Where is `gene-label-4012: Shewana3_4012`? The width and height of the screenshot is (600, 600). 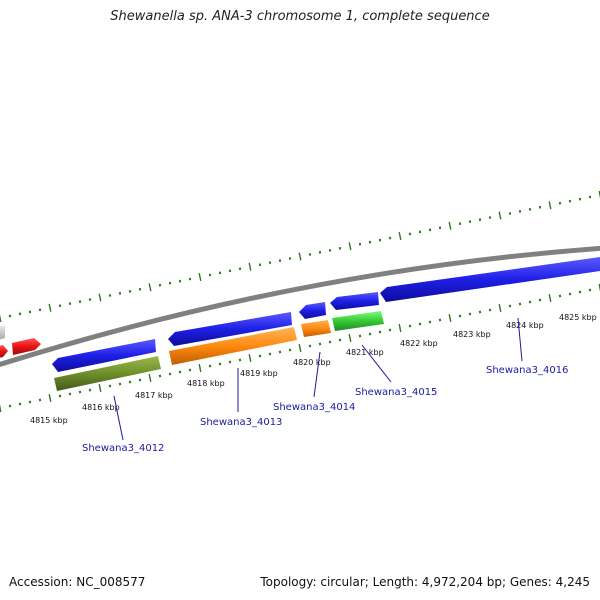 gene-label-4012: Shewana3_4012 is located at coordinates (123, 448).